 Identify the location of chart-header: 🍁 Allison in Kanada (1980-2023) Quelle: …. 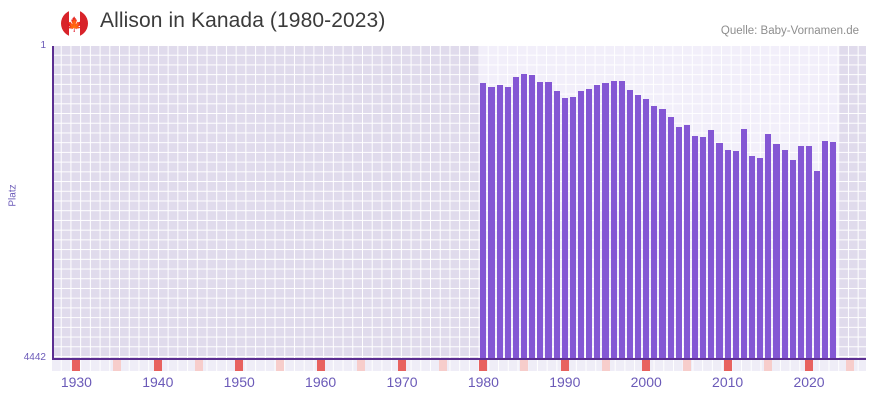
(436, 23).